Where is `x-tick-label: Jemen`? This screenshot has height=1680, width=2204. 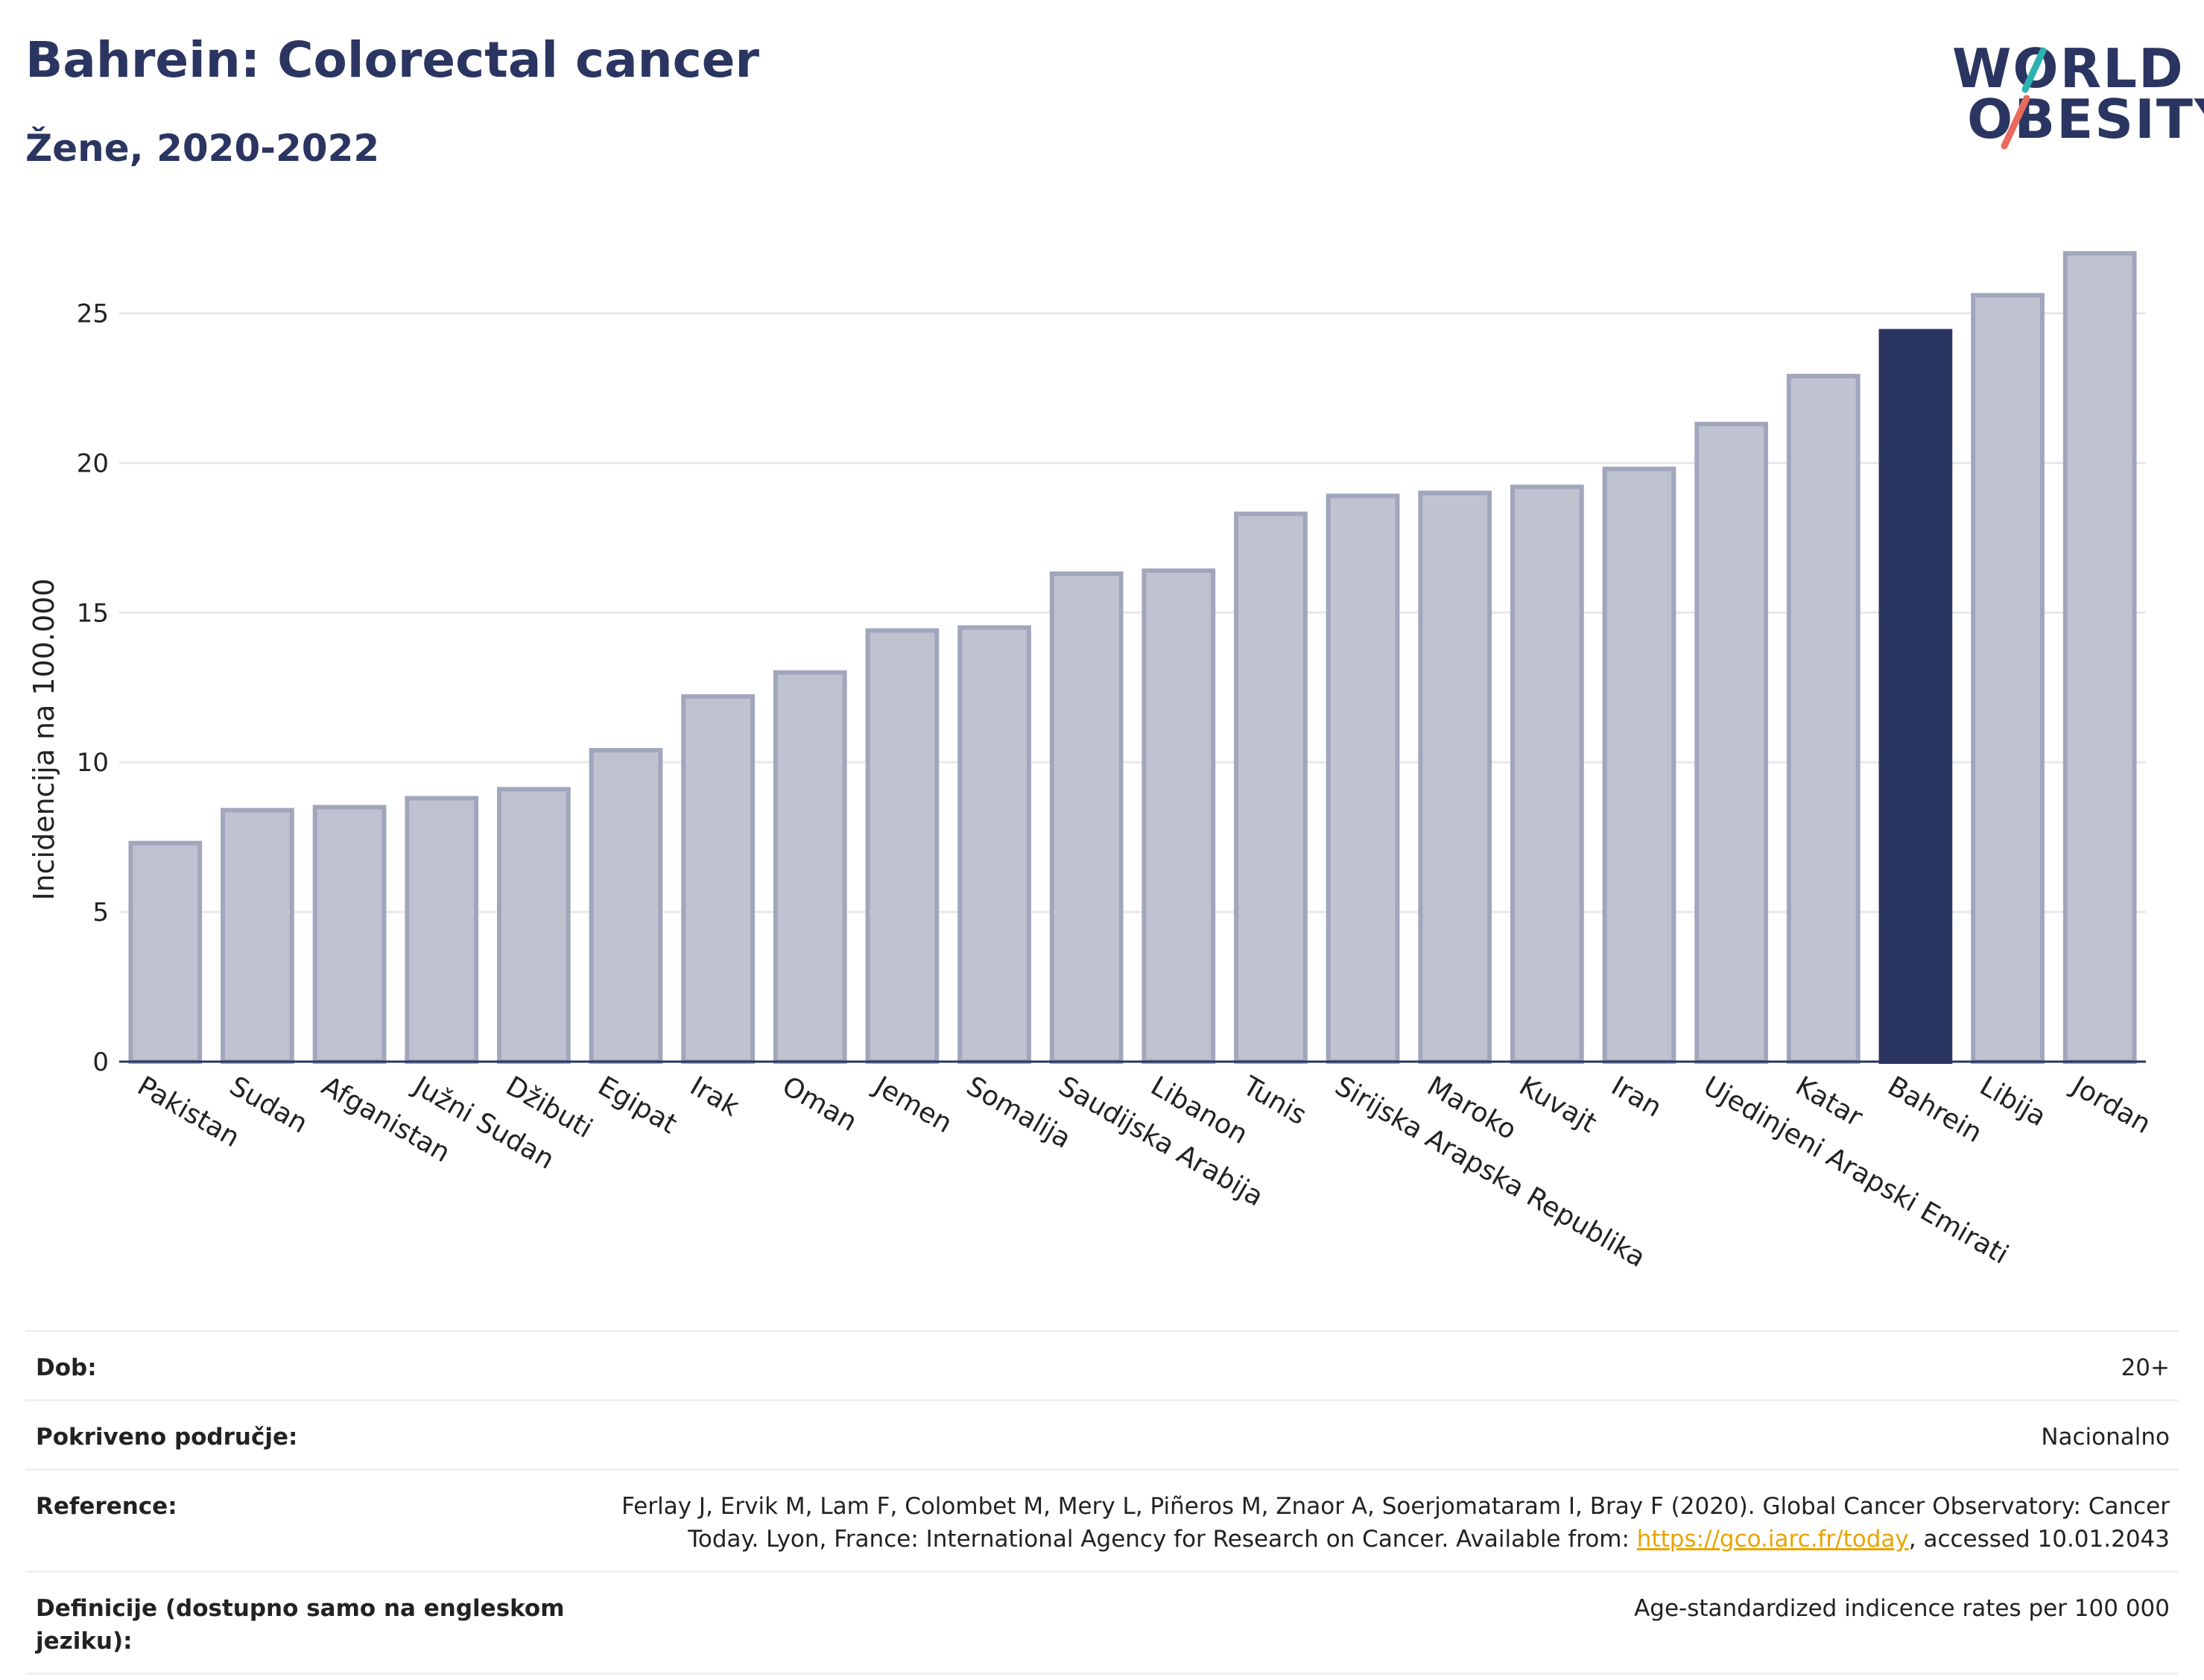
x-tick-label: Jemen is located at coordinates (912, 1104).